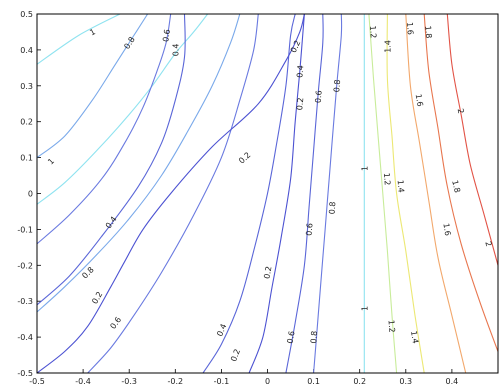  Describe the element at coordinates (222, 381) in the screenshot. I see `x-tick-label: -0.1` at that location.